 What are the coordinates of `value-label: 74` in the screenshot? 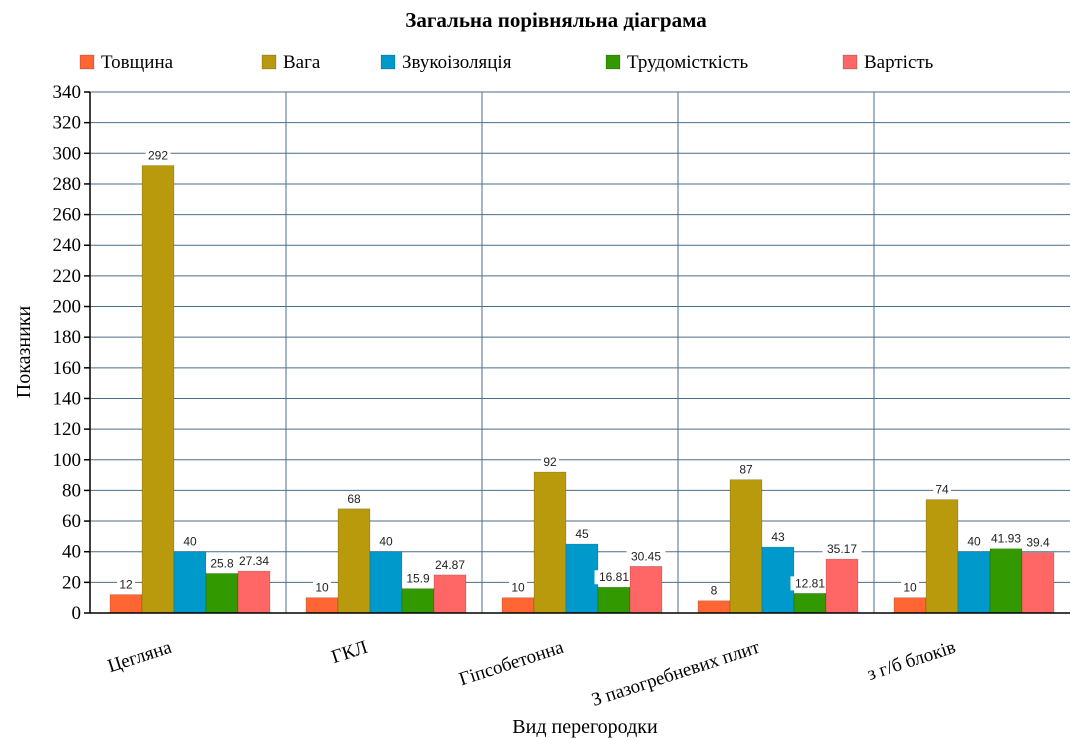 It's located at (942, 490).